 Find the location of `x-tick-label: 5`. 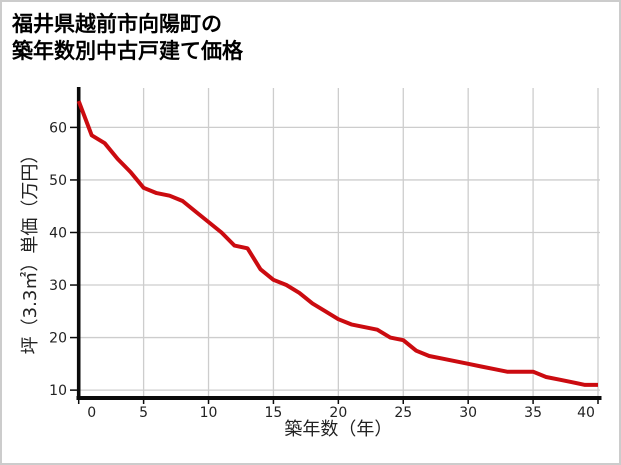

x-tick-label: 5 is located at coordinates (143, 413).